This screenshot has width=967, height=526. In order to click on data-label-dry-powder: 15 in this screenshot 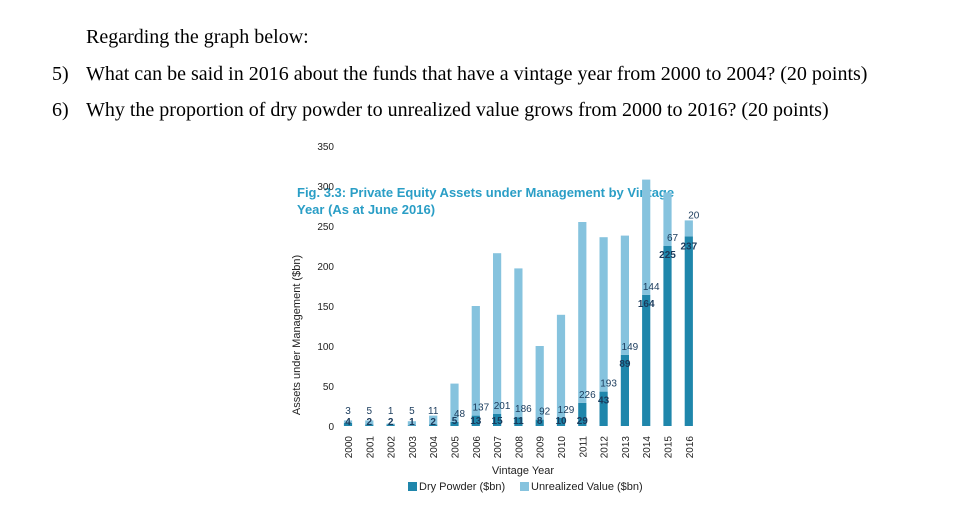, I will do `click(498, 421)`.